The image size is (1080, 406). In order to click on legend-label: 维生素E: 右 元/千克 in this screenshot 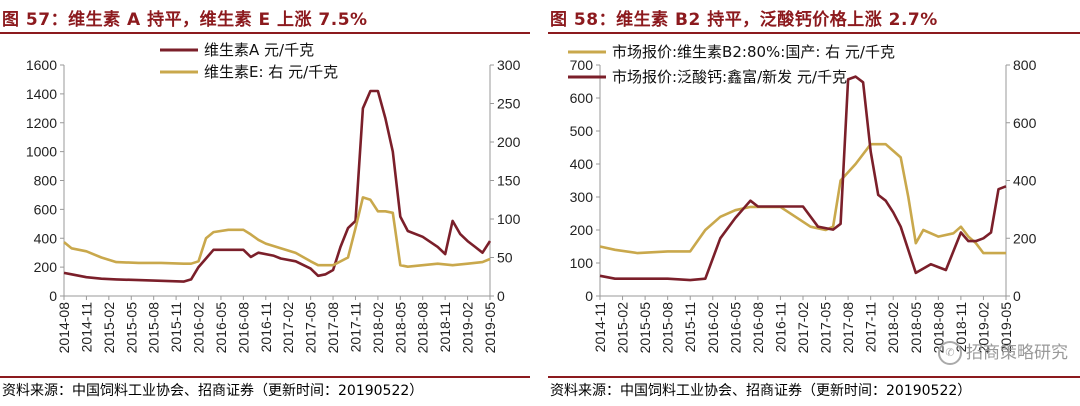, I will do `click(271, 72)`.